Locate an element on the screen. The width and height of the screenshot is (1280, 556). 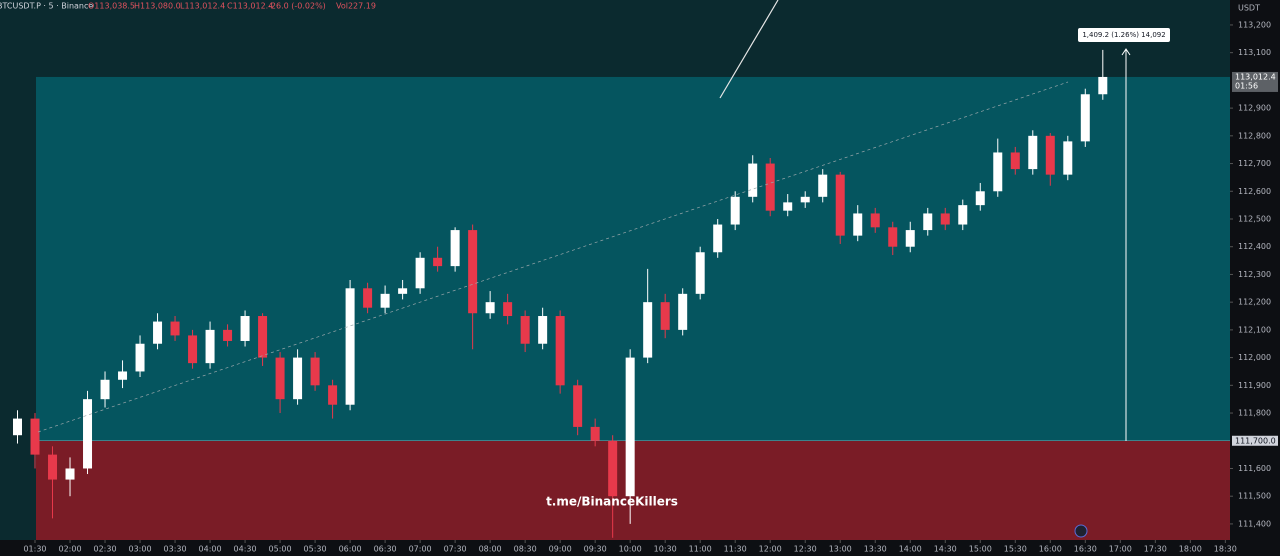
x-tick-label: 13:30 is located at coordinates (875, 549).